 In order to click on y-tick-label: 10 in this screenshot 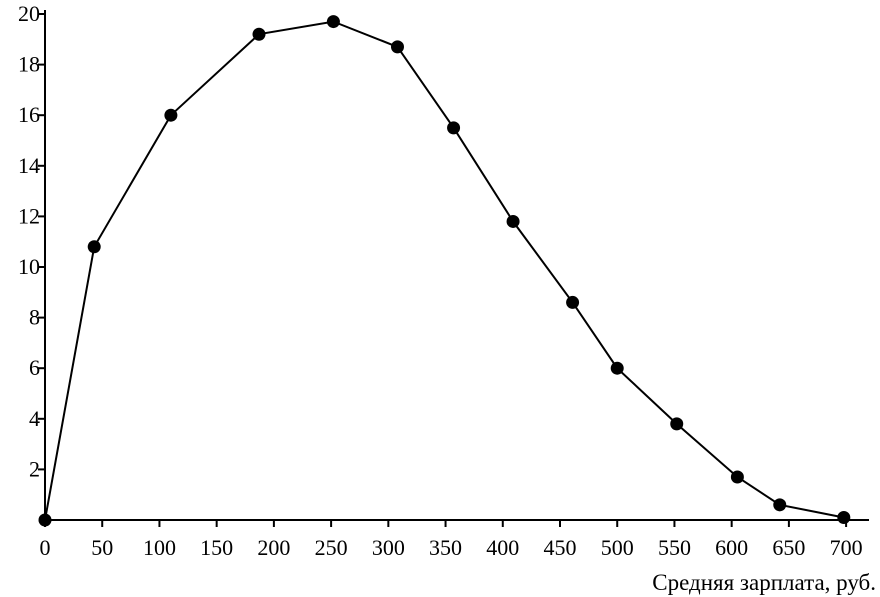, I will do `click(29, 266)`.